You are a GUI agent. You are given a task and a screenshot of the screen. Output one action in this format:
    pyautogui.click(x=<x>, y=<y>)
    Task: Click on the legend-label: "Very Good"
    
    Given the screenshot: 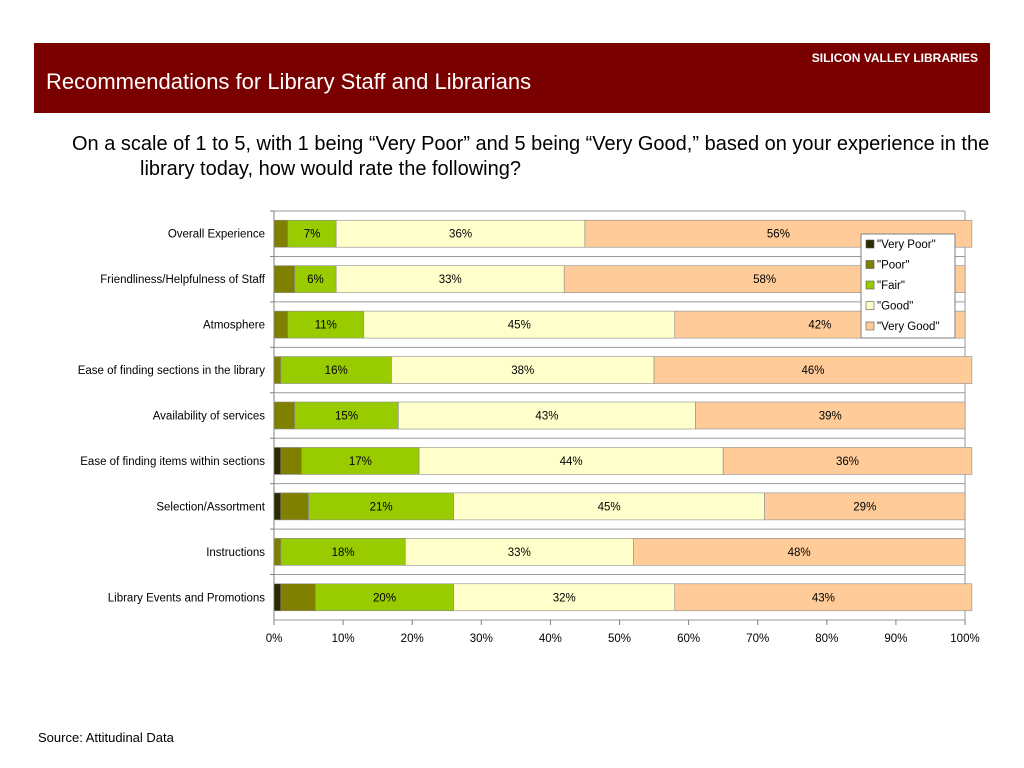 What is the action you would take?
    pyautogui.click(x=908, y=327)
    